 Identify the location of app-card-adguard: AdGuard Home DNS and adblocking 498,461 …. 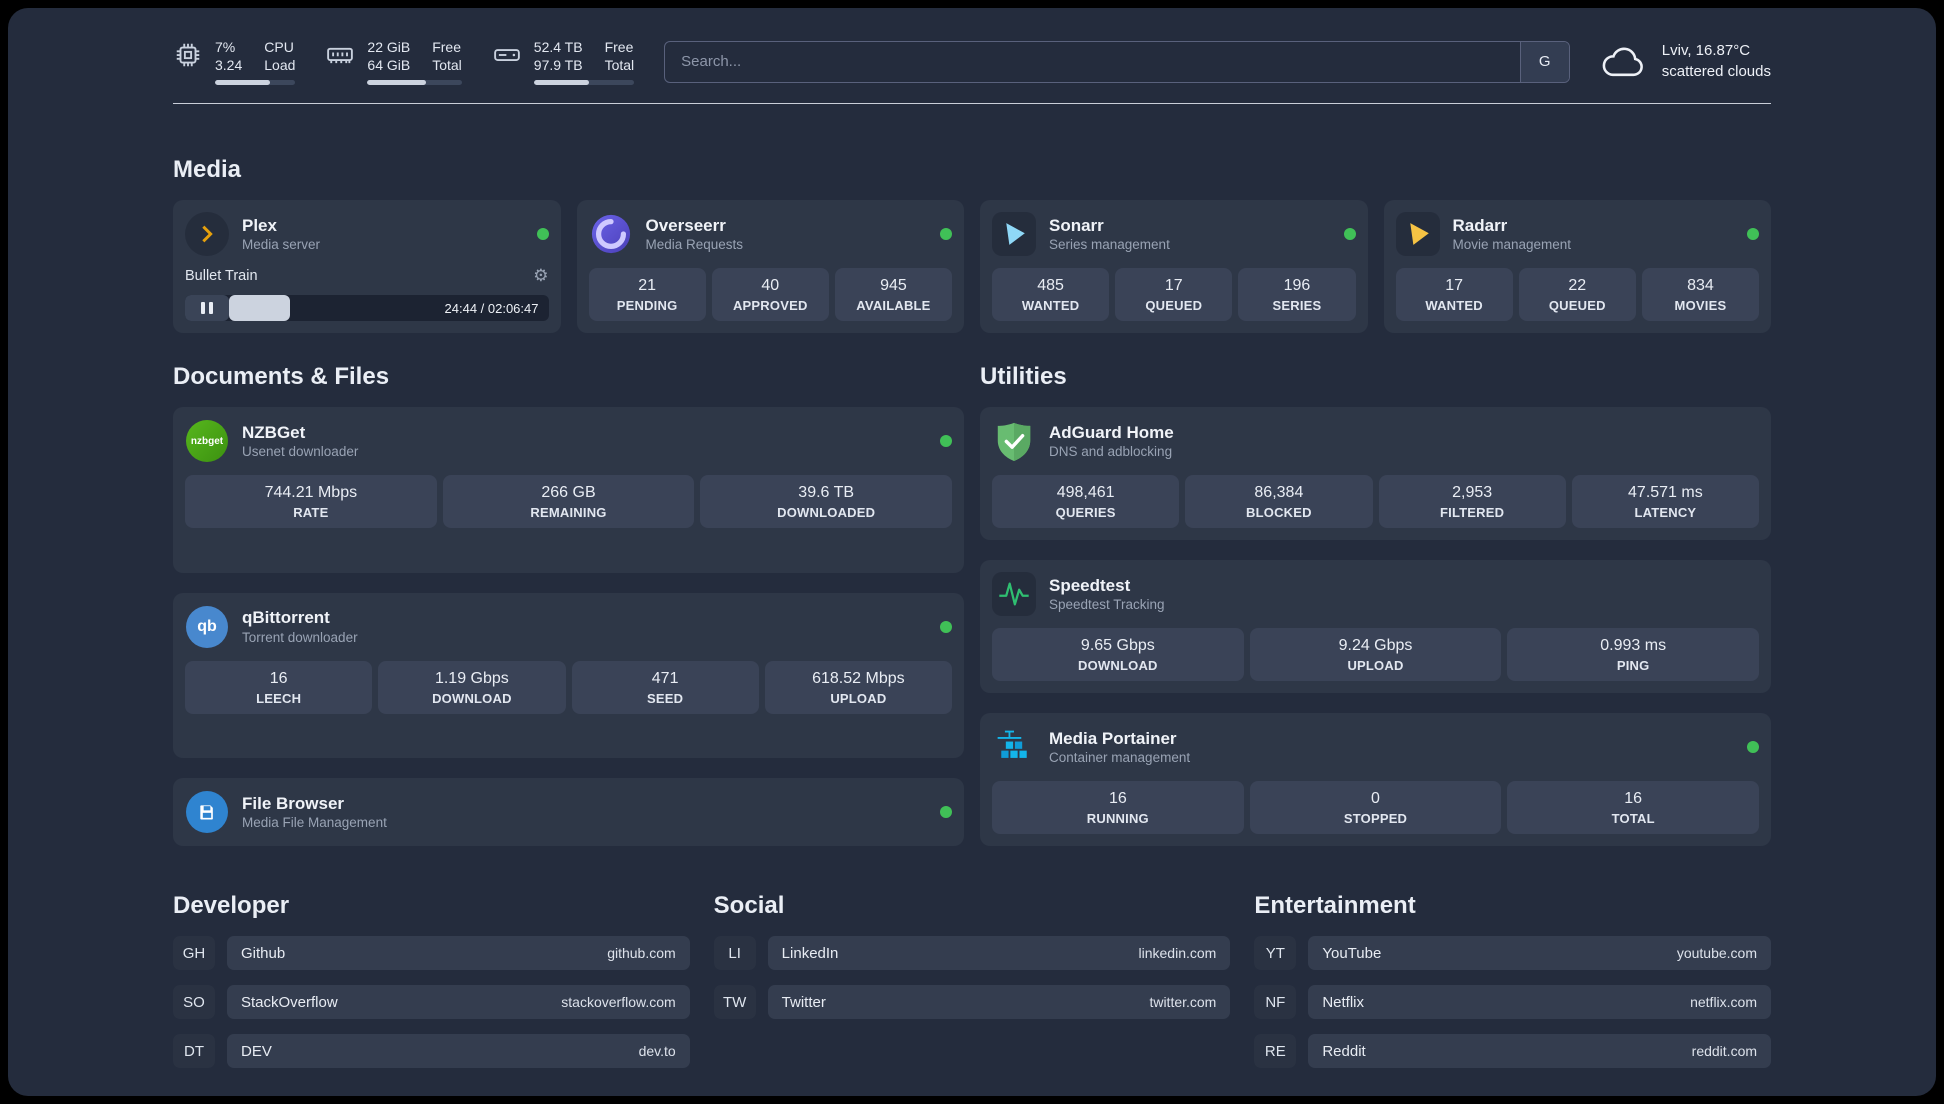
(1375, 474).